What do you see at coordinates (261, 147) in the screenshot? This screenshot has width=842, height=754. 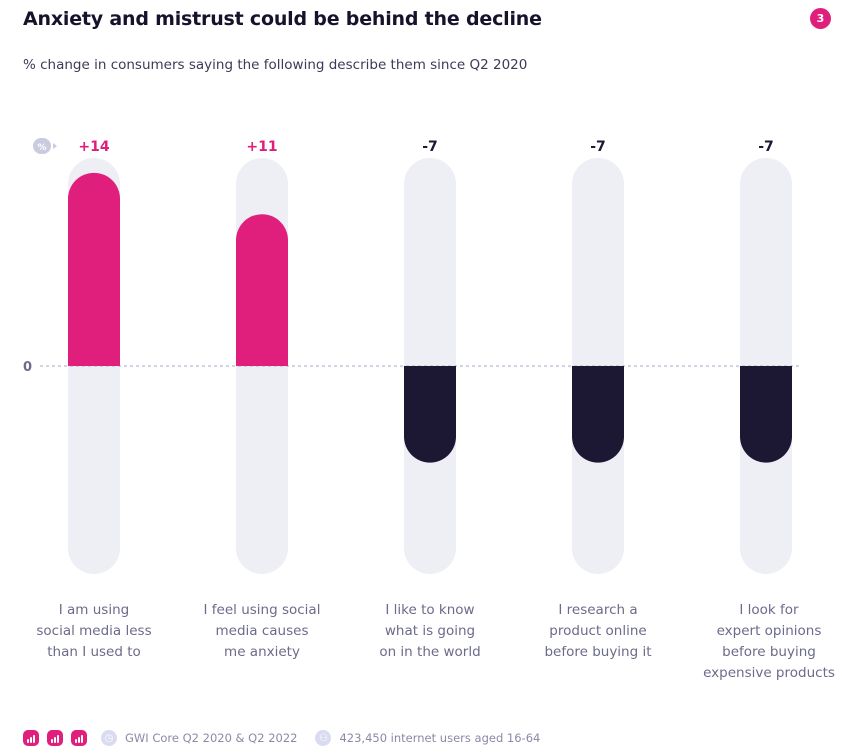 I see `value-label: +11` at bounding box center [261, 147].